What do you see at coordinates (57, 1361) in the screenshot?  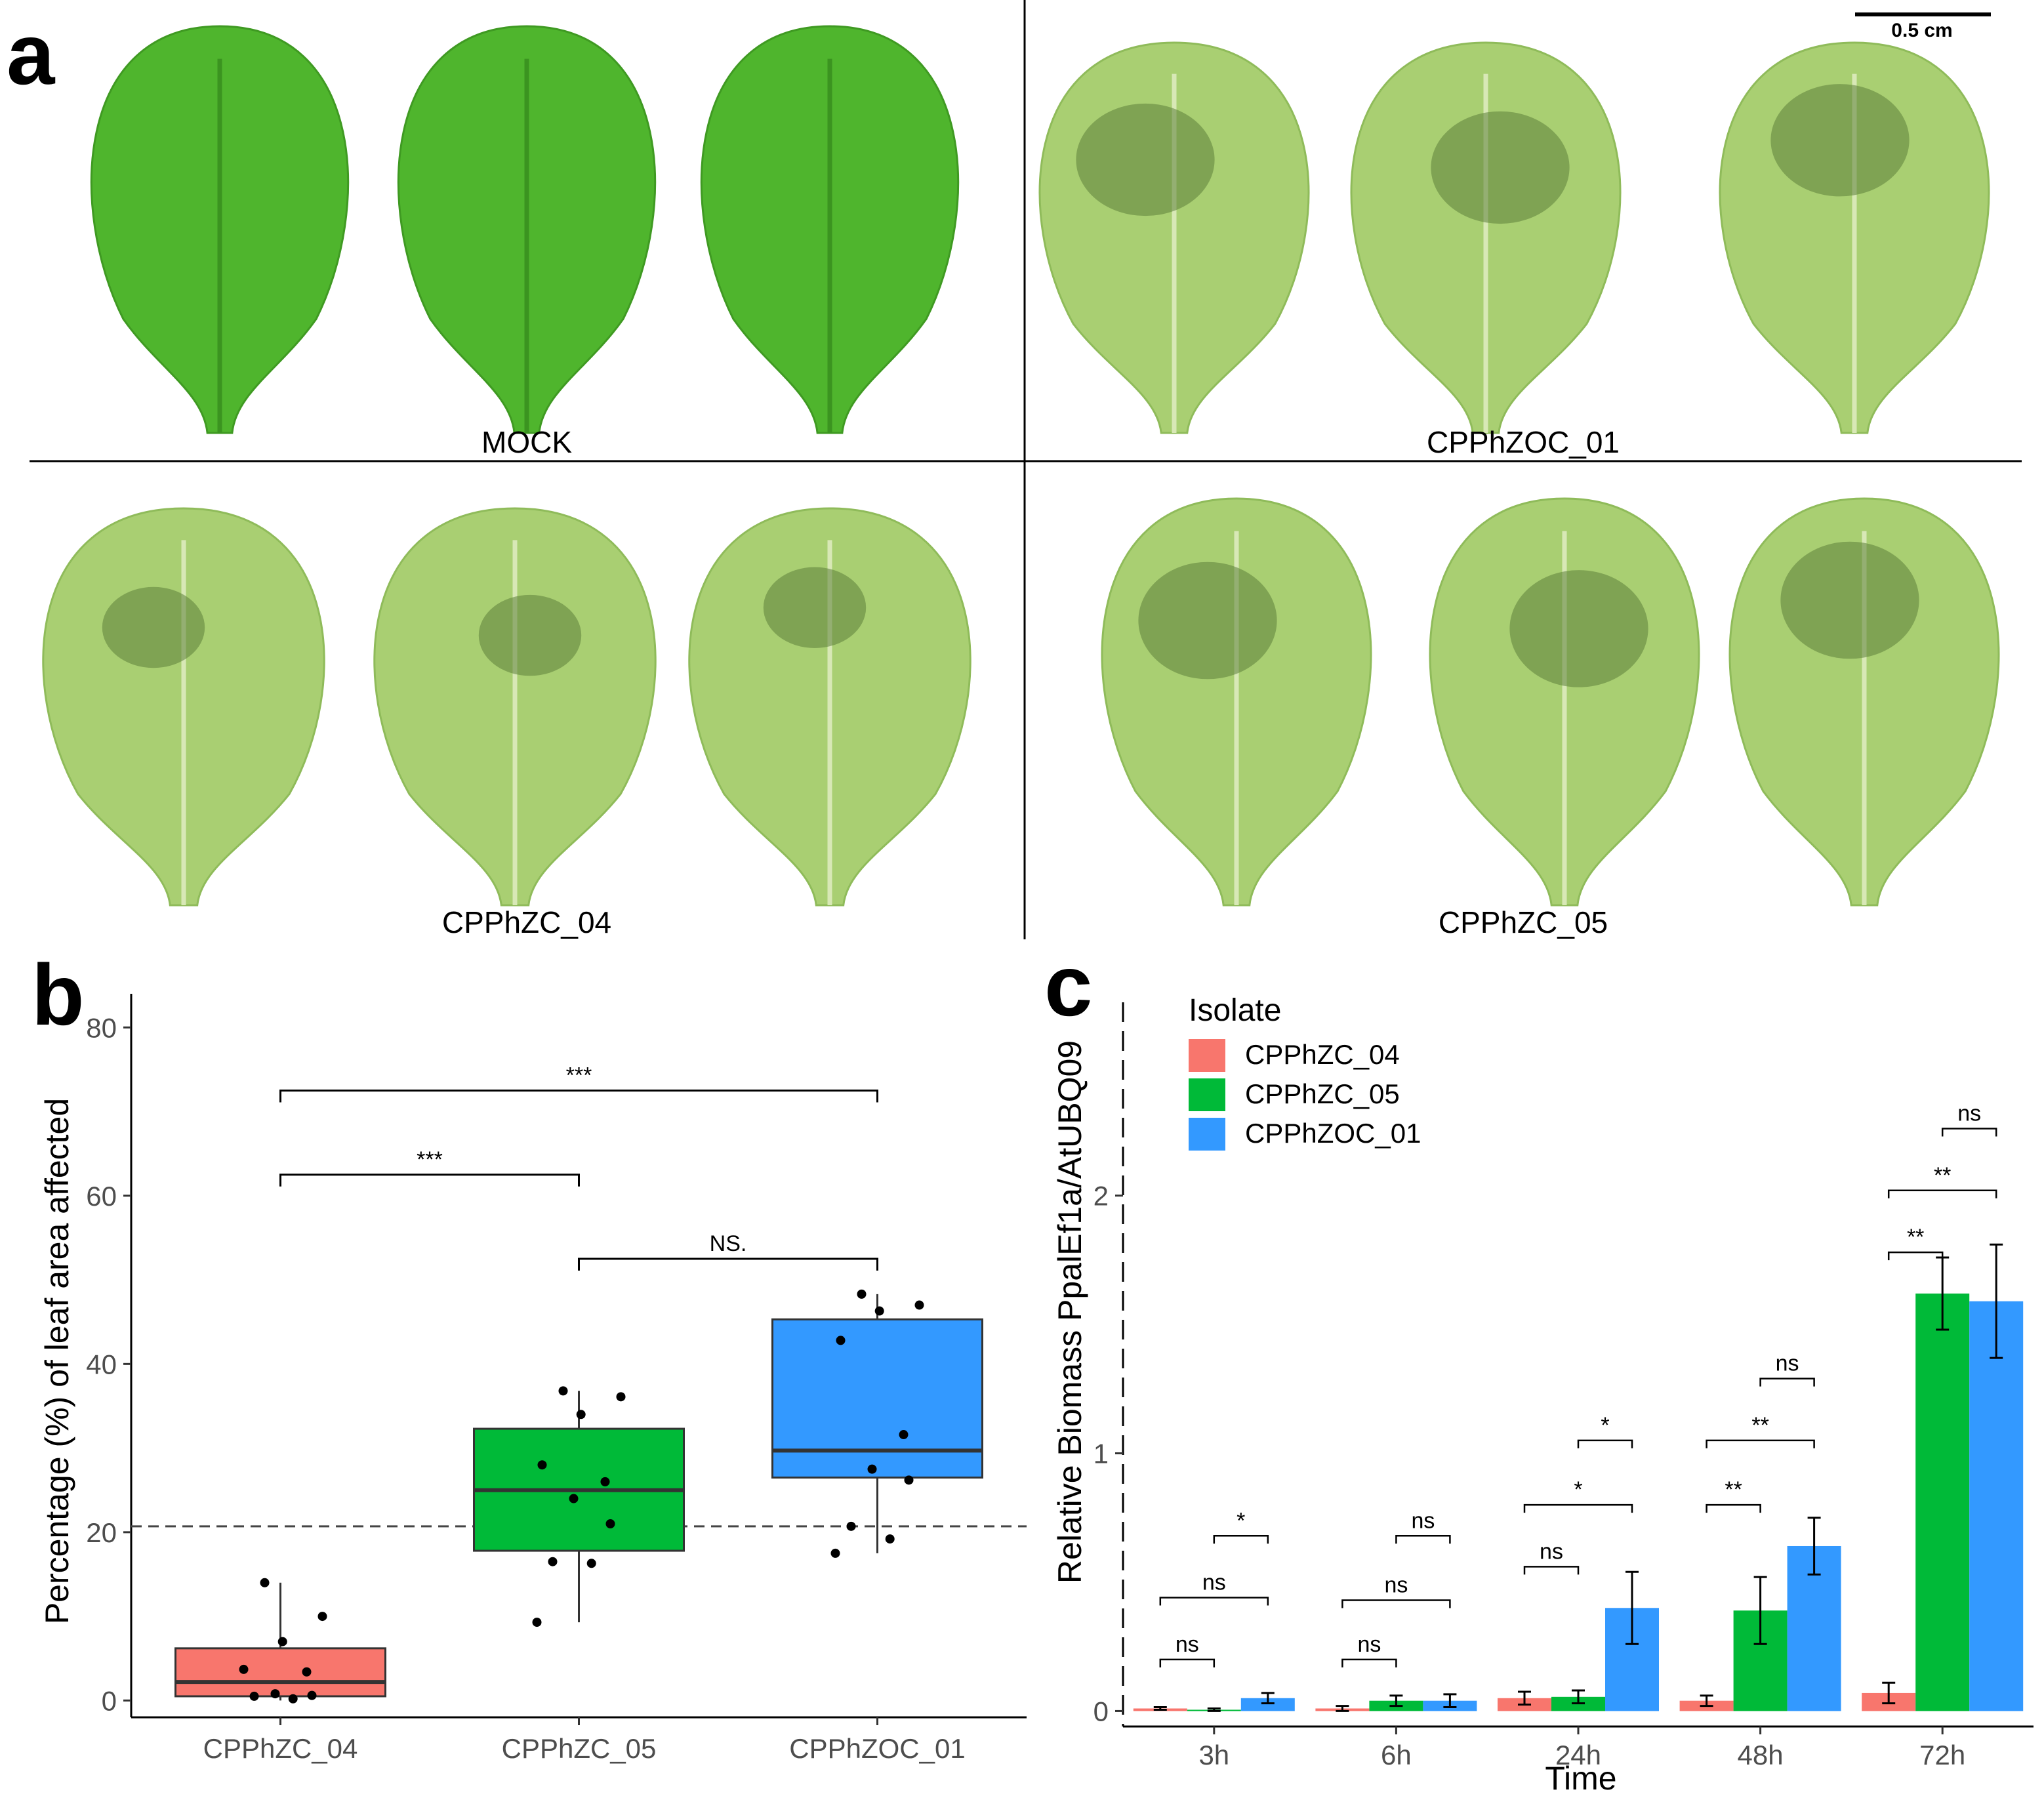 I see `b-y-axis-title: Percentage (%) of leaf area affected` at bounding box center [57, 1361].